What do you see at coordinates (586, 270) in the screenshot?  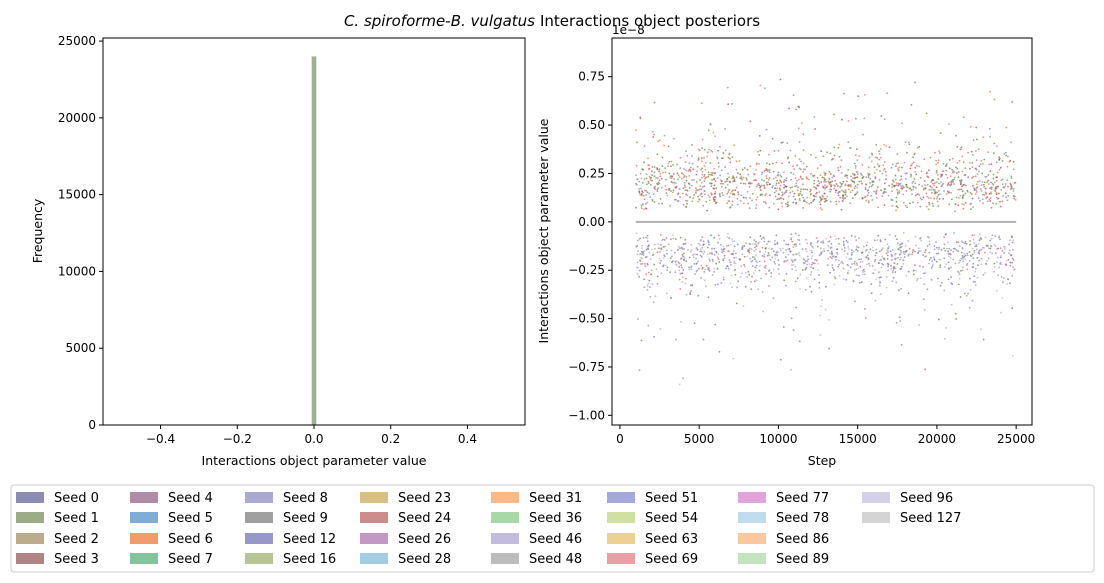 I see `trace-y-tick-label-3: −0.25` at bounding box center [586, 270].